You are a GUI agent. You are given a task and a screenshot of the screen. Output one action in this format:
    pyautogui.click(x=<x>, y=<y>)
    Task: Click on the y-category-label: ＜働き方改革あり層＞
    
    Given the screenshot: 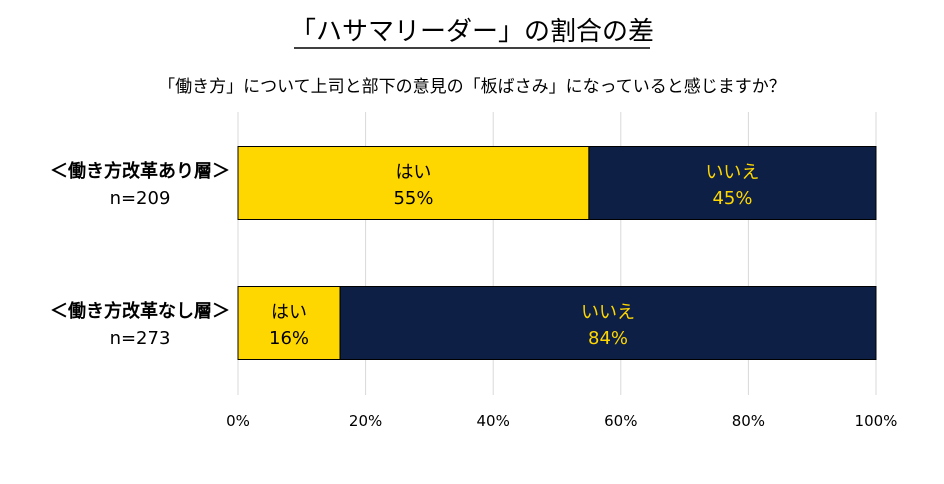 What is the action you would take?
    pyautogui.click(x=140, y=171)
    